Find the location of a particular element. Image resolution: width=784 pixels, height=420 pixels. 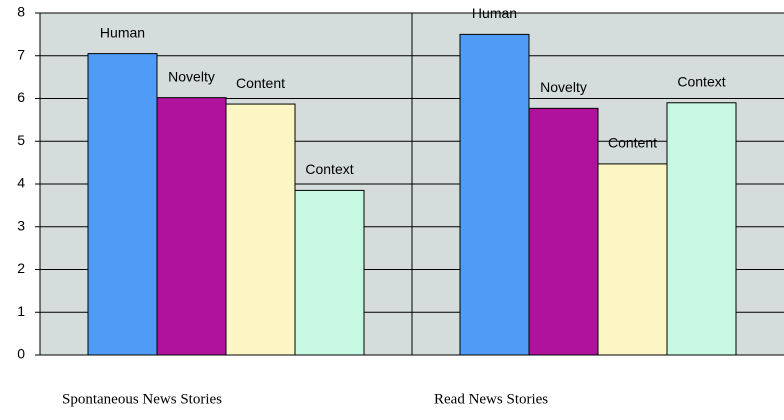

y-tick-label: 1 is located at coordinates (21, 311).